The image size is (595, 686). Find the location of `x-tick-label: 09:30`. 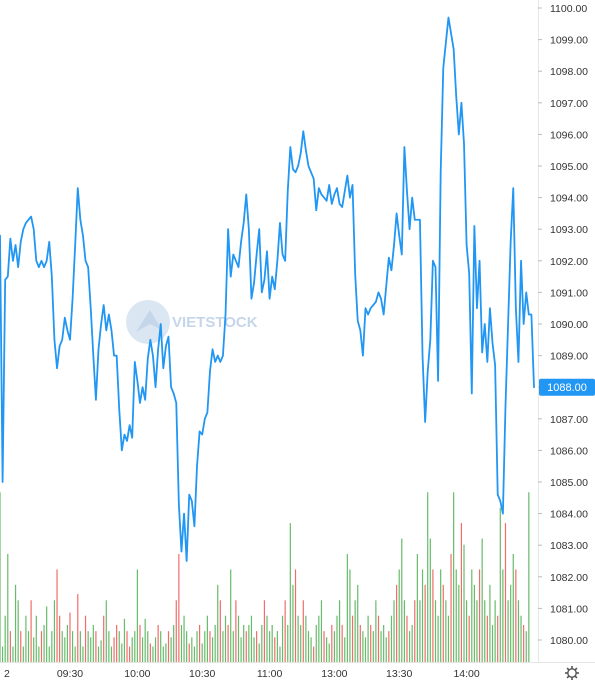

x-tick-label: 09:30 is located at coordinates (70, 674).